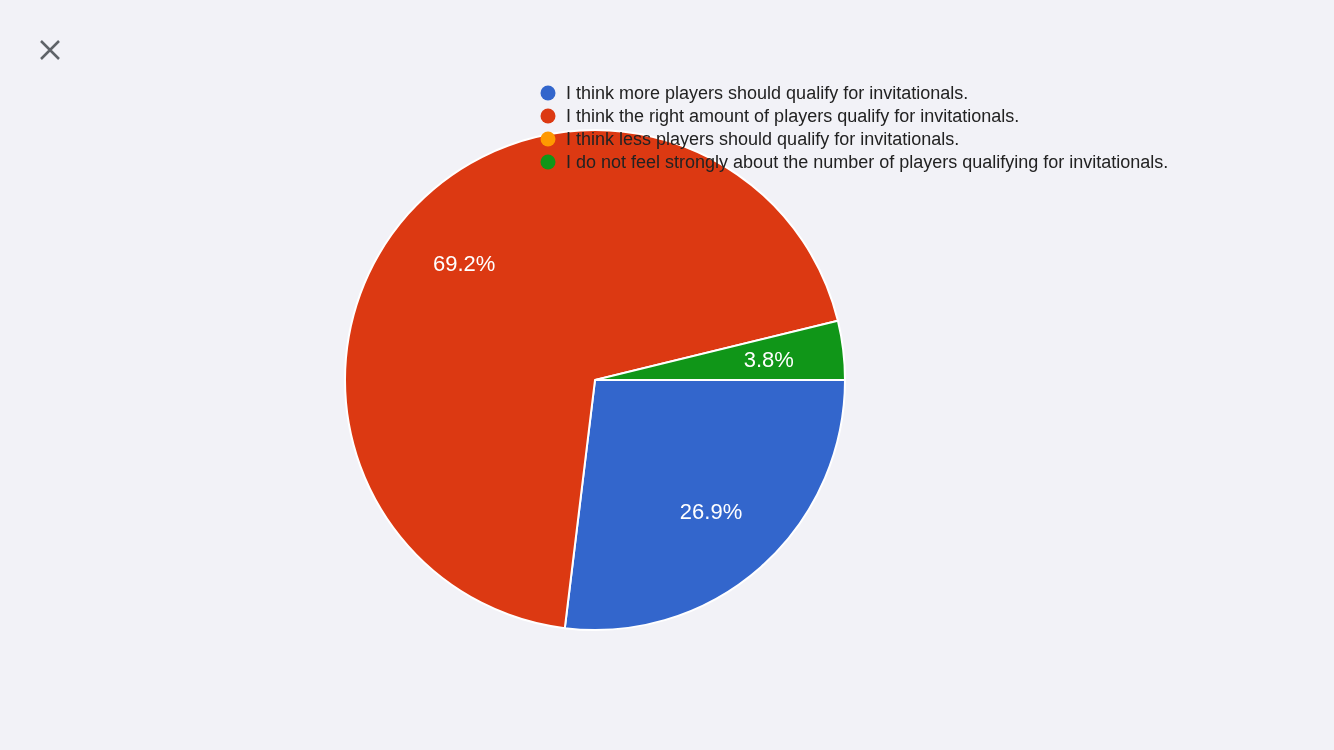  I want to click on legend-label: I think more players should qualify for invitationals., so click(767, 93).